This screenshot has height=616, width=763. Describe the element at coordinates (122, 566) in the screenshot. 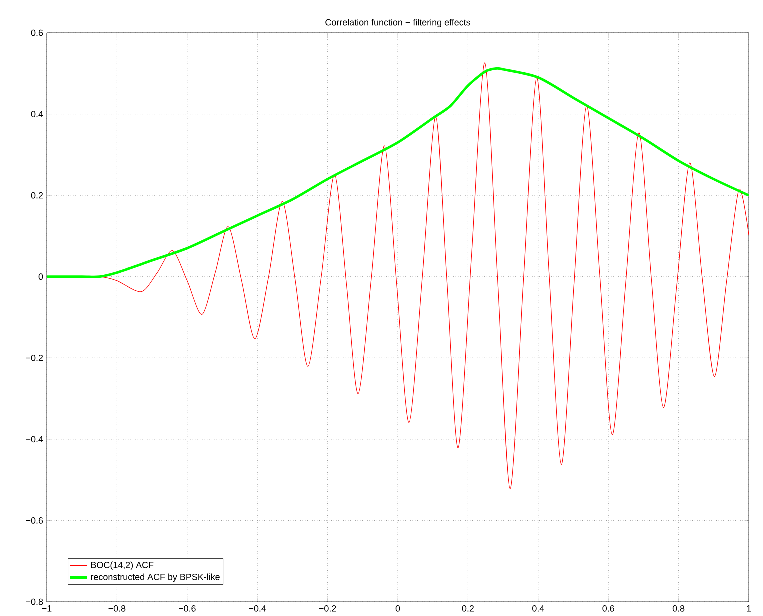

I see `legend-label: BOC(14,2) ACF` at that location.